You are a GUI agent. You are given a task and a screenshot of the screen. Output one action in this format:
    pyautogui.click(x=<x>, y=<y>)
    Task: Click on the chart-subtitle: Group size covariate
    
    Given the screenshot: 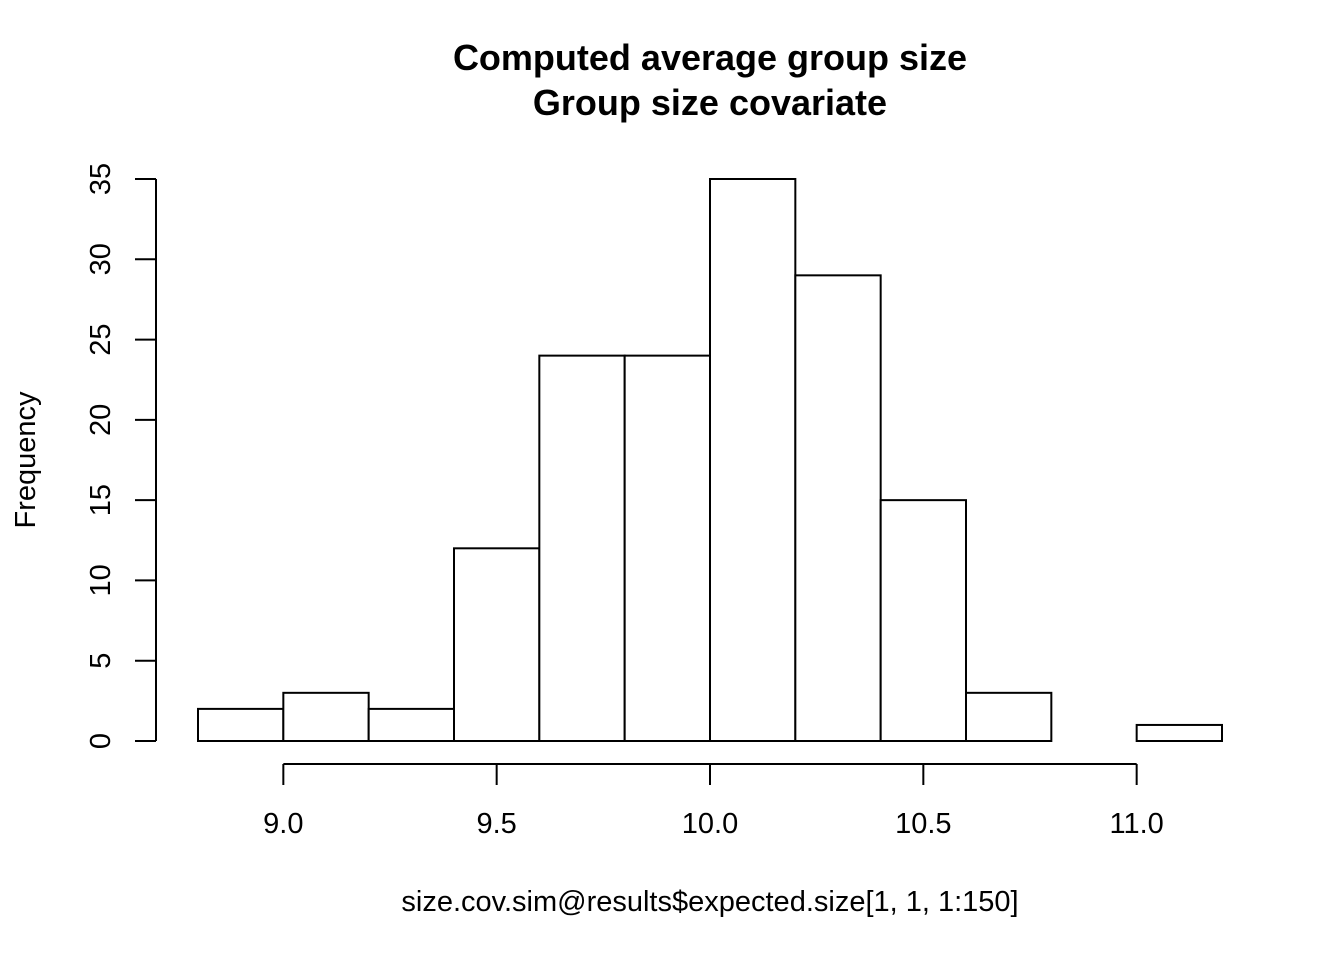 What is the action you would take?
    pyautogui.click(x=710, y=102)
    